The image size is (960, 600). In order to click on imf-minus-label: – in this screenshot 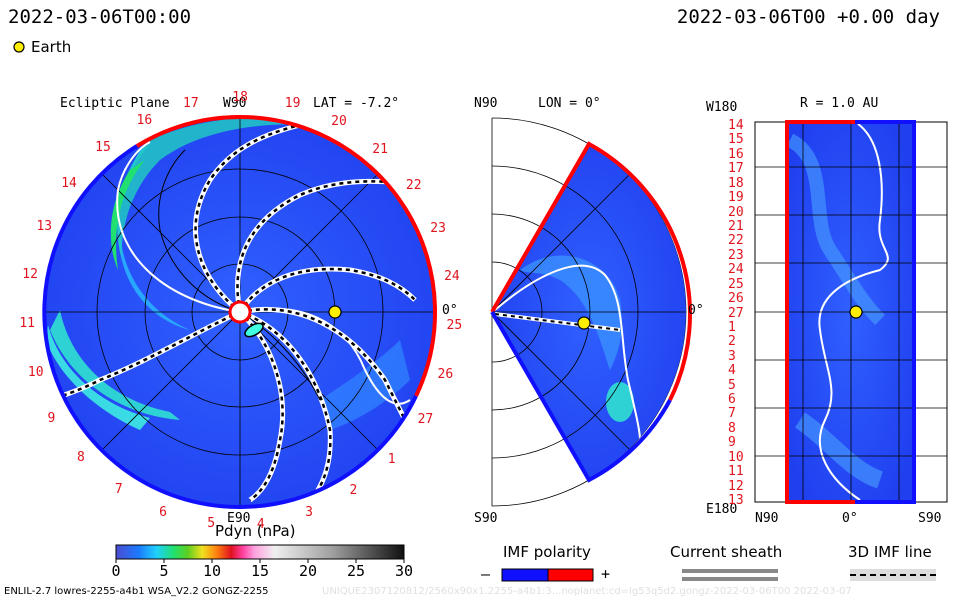, I will do `click(486, 574)`.